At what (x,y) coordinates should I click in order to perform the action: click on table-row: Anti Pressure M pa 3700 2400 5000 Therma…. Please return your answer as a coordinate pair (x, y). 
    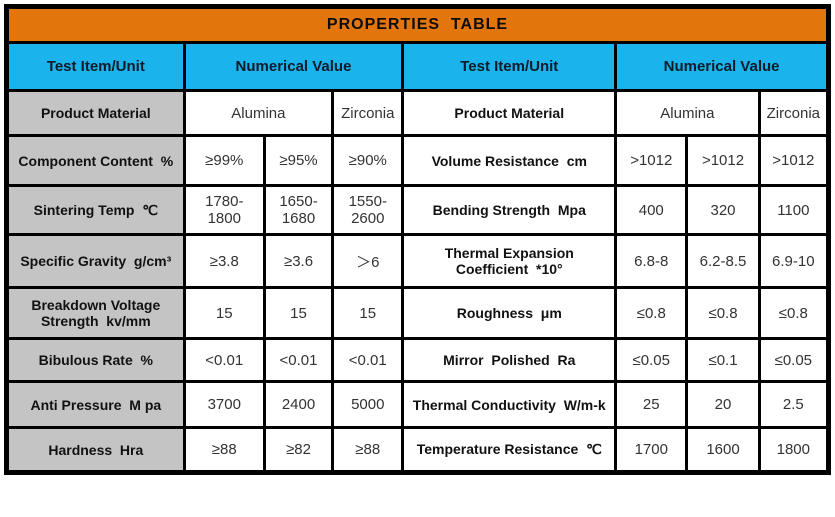
    Looking at the image, I should click on (418, 404).